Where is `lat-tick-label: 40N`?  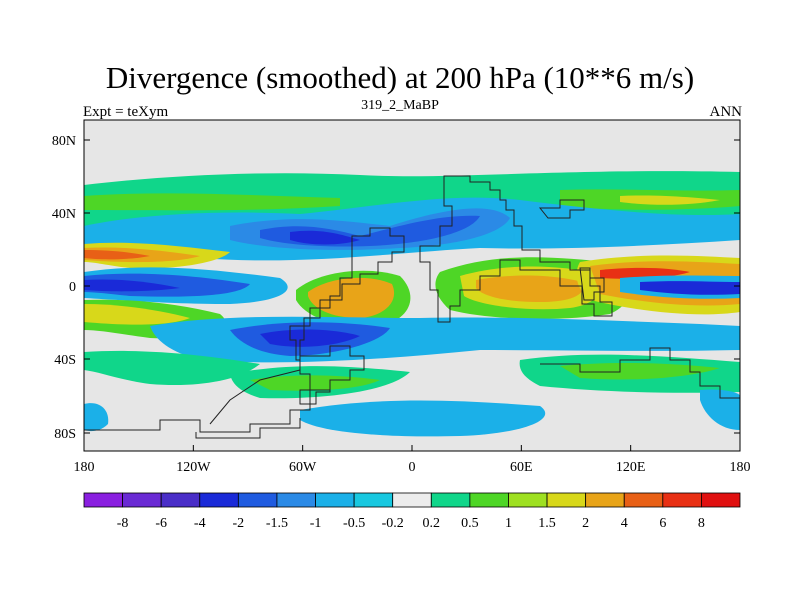
lat-tick-label: 40N is located at coordinates (64, 214).